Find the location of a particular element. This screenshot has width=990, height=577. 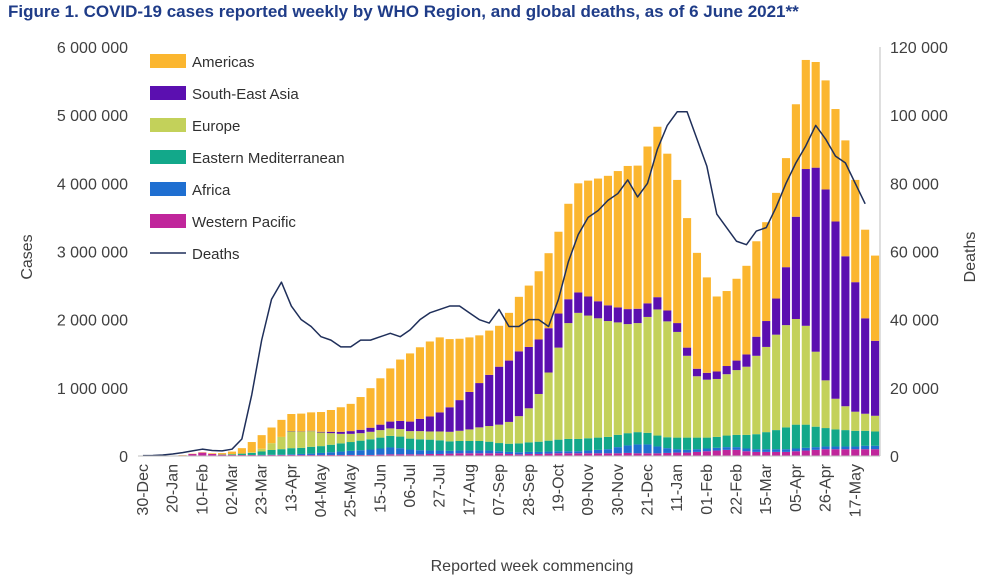

y-tick-label: 5 000 000 is located at coordinates (92, 116).